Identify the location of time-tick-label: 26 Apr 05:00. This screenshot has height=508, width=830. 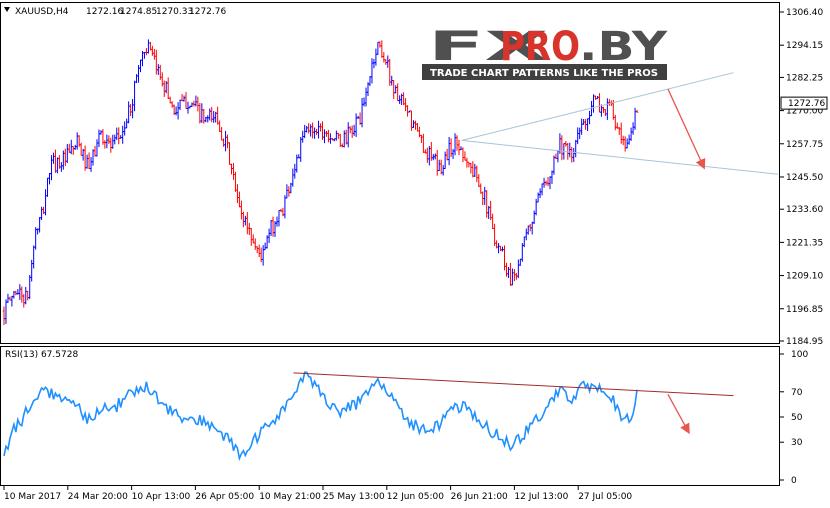
(224, 497).